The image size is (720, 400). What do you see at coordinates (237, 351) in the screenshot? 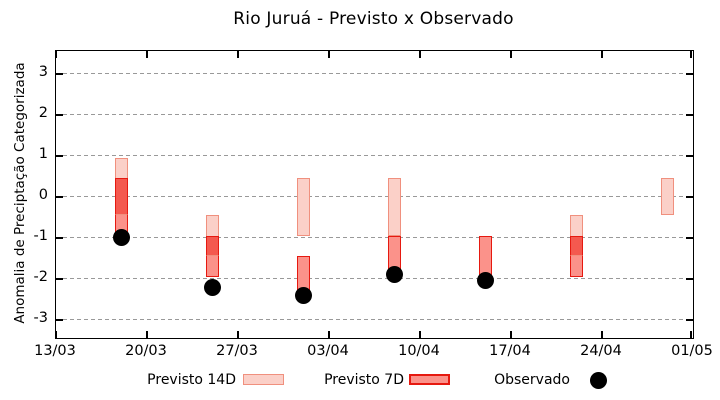
I see `x-tick-label: 27/03` at bounding box center [237, 351].